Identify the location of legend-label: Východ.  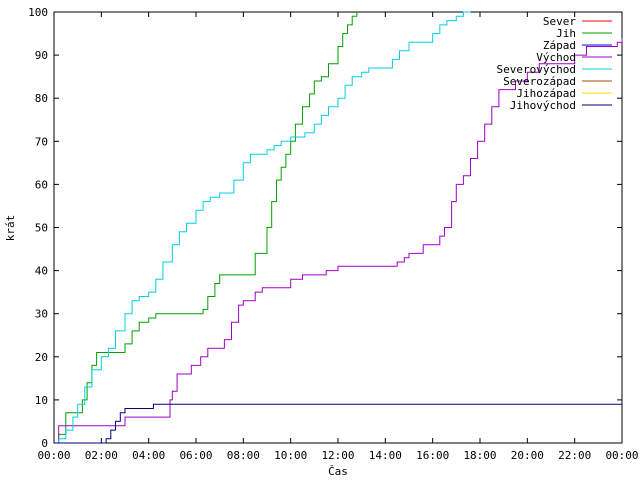
(556, 57).